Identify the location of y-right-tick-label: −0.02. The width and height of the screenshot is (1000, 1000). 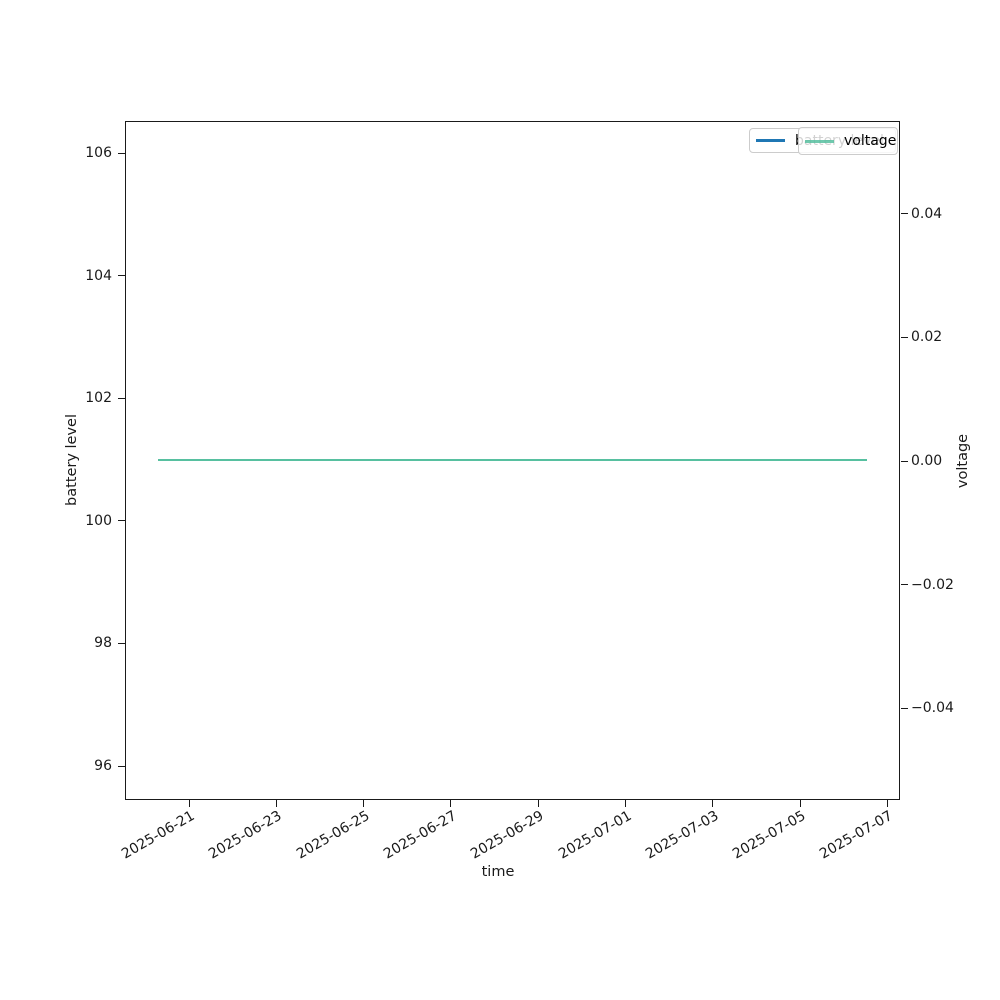
(932, 584).